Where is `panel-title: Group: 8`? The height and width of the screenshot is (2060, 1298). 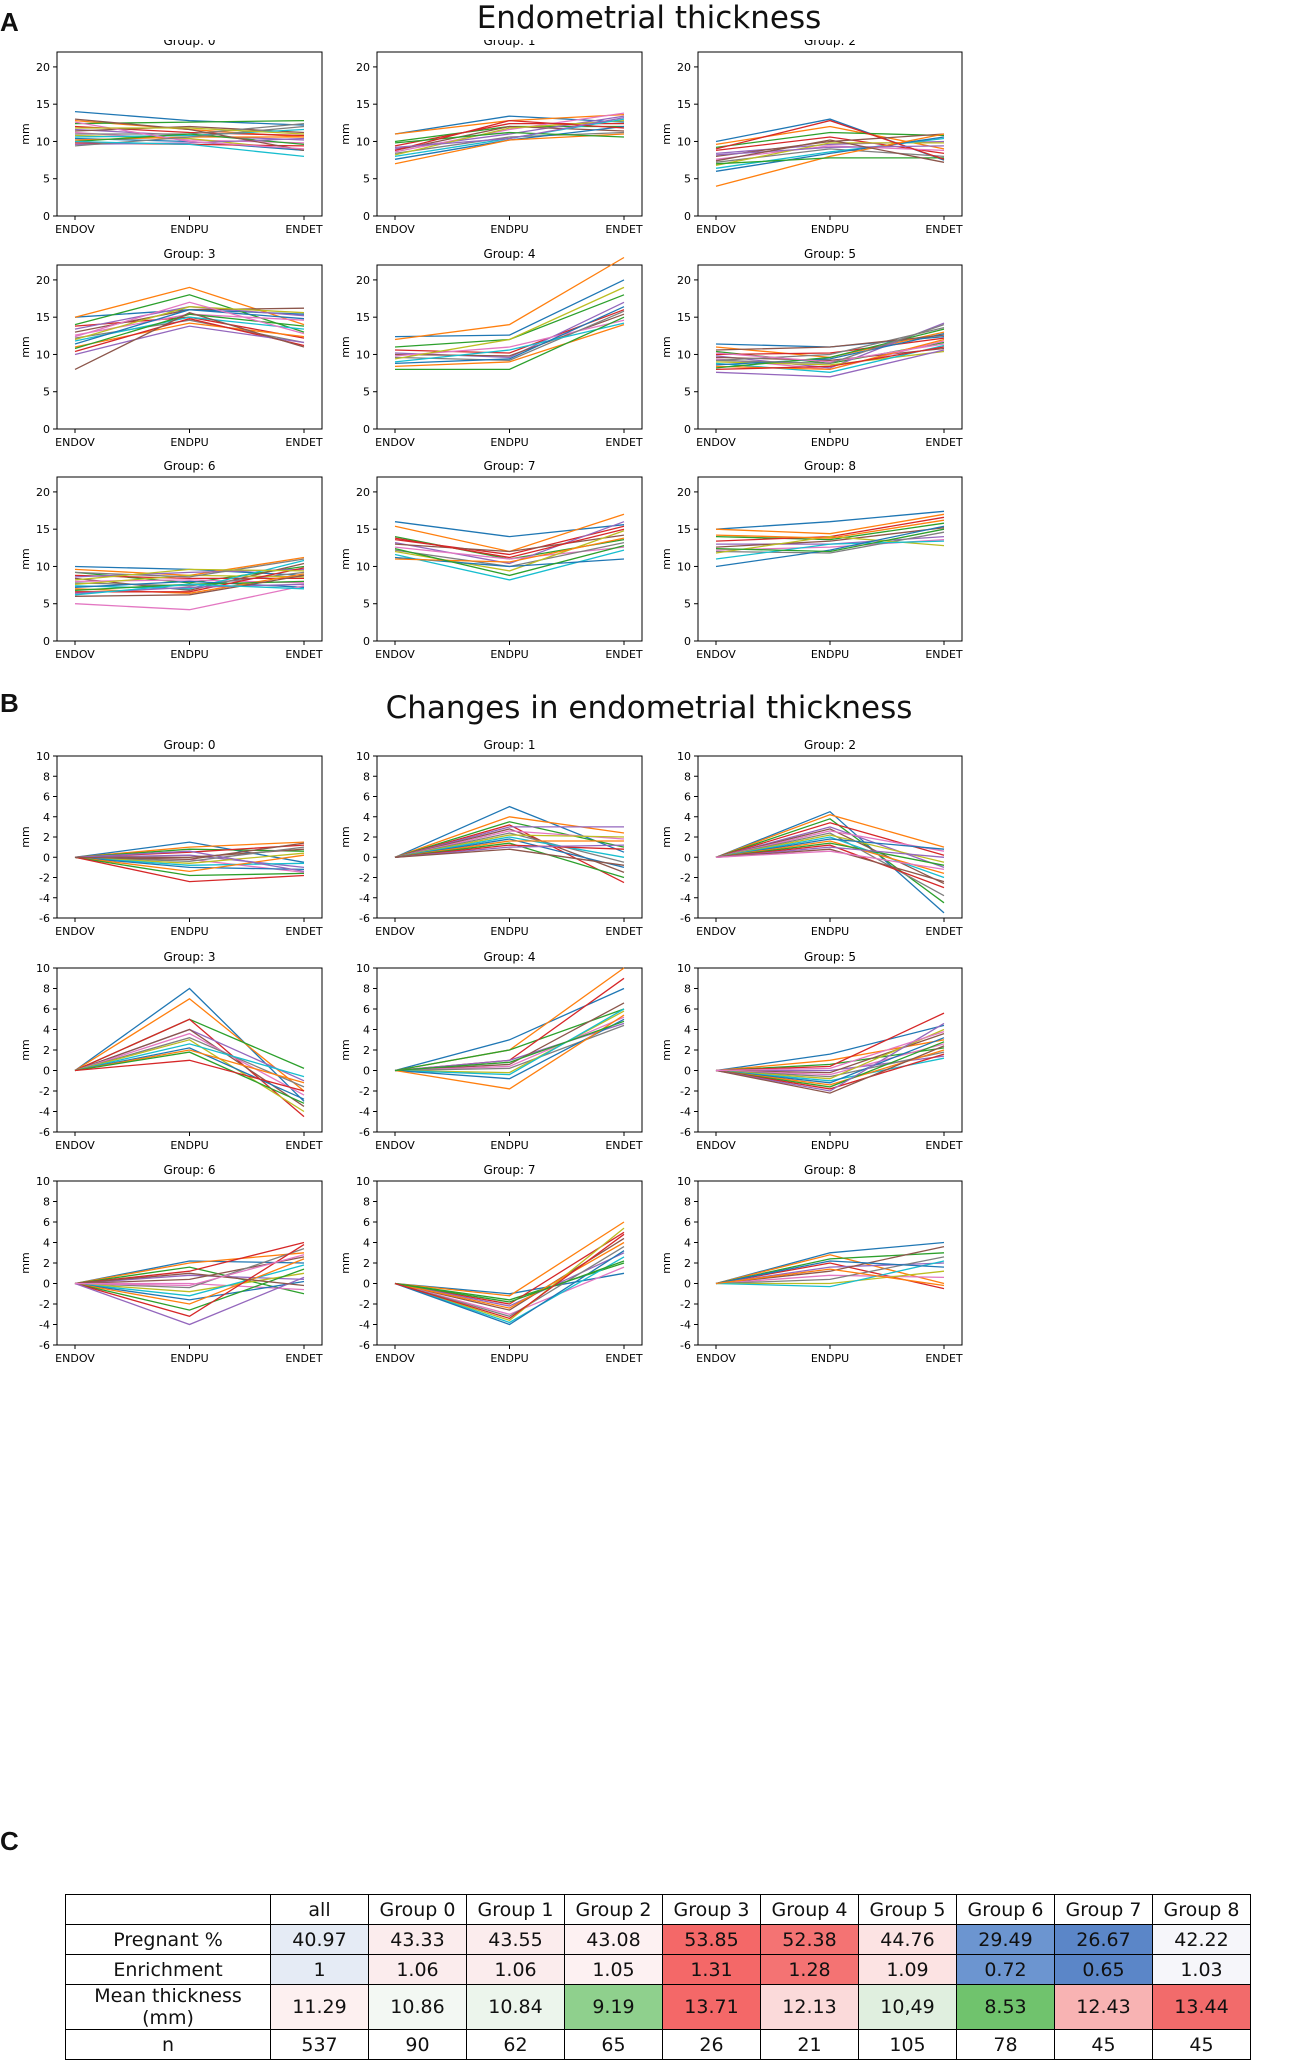 panel-title: Group: 8 is located at coordinates (830, 1170).